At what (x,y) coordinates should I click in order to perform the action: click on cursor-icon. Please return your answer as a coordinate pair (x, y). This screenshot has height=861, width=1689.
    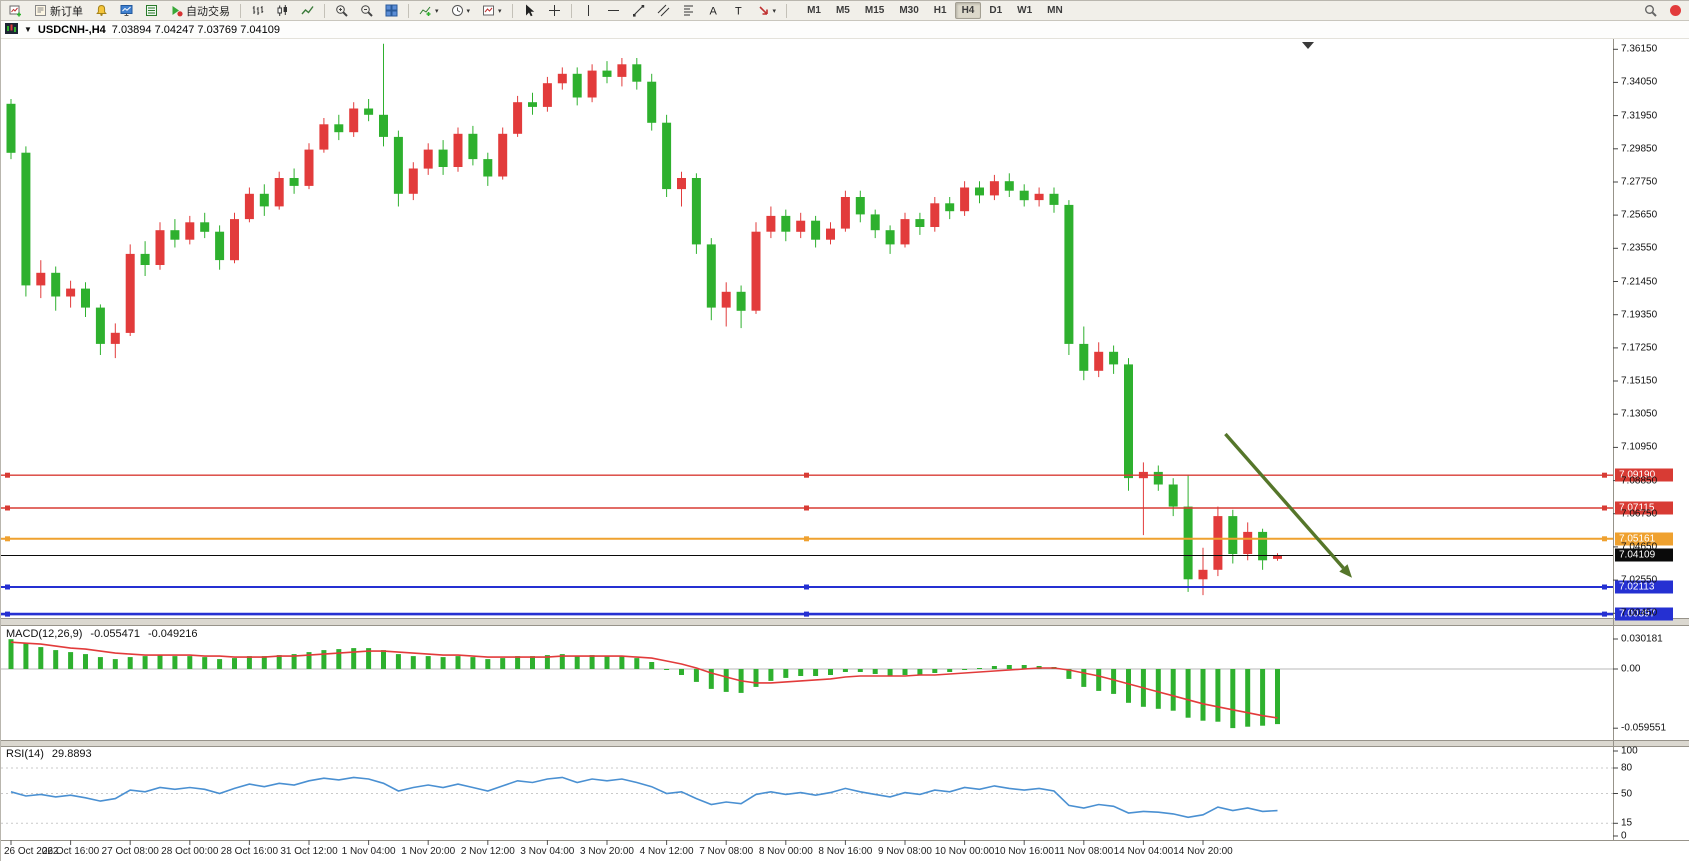
    Looking at the image, I should click on (529, 10).